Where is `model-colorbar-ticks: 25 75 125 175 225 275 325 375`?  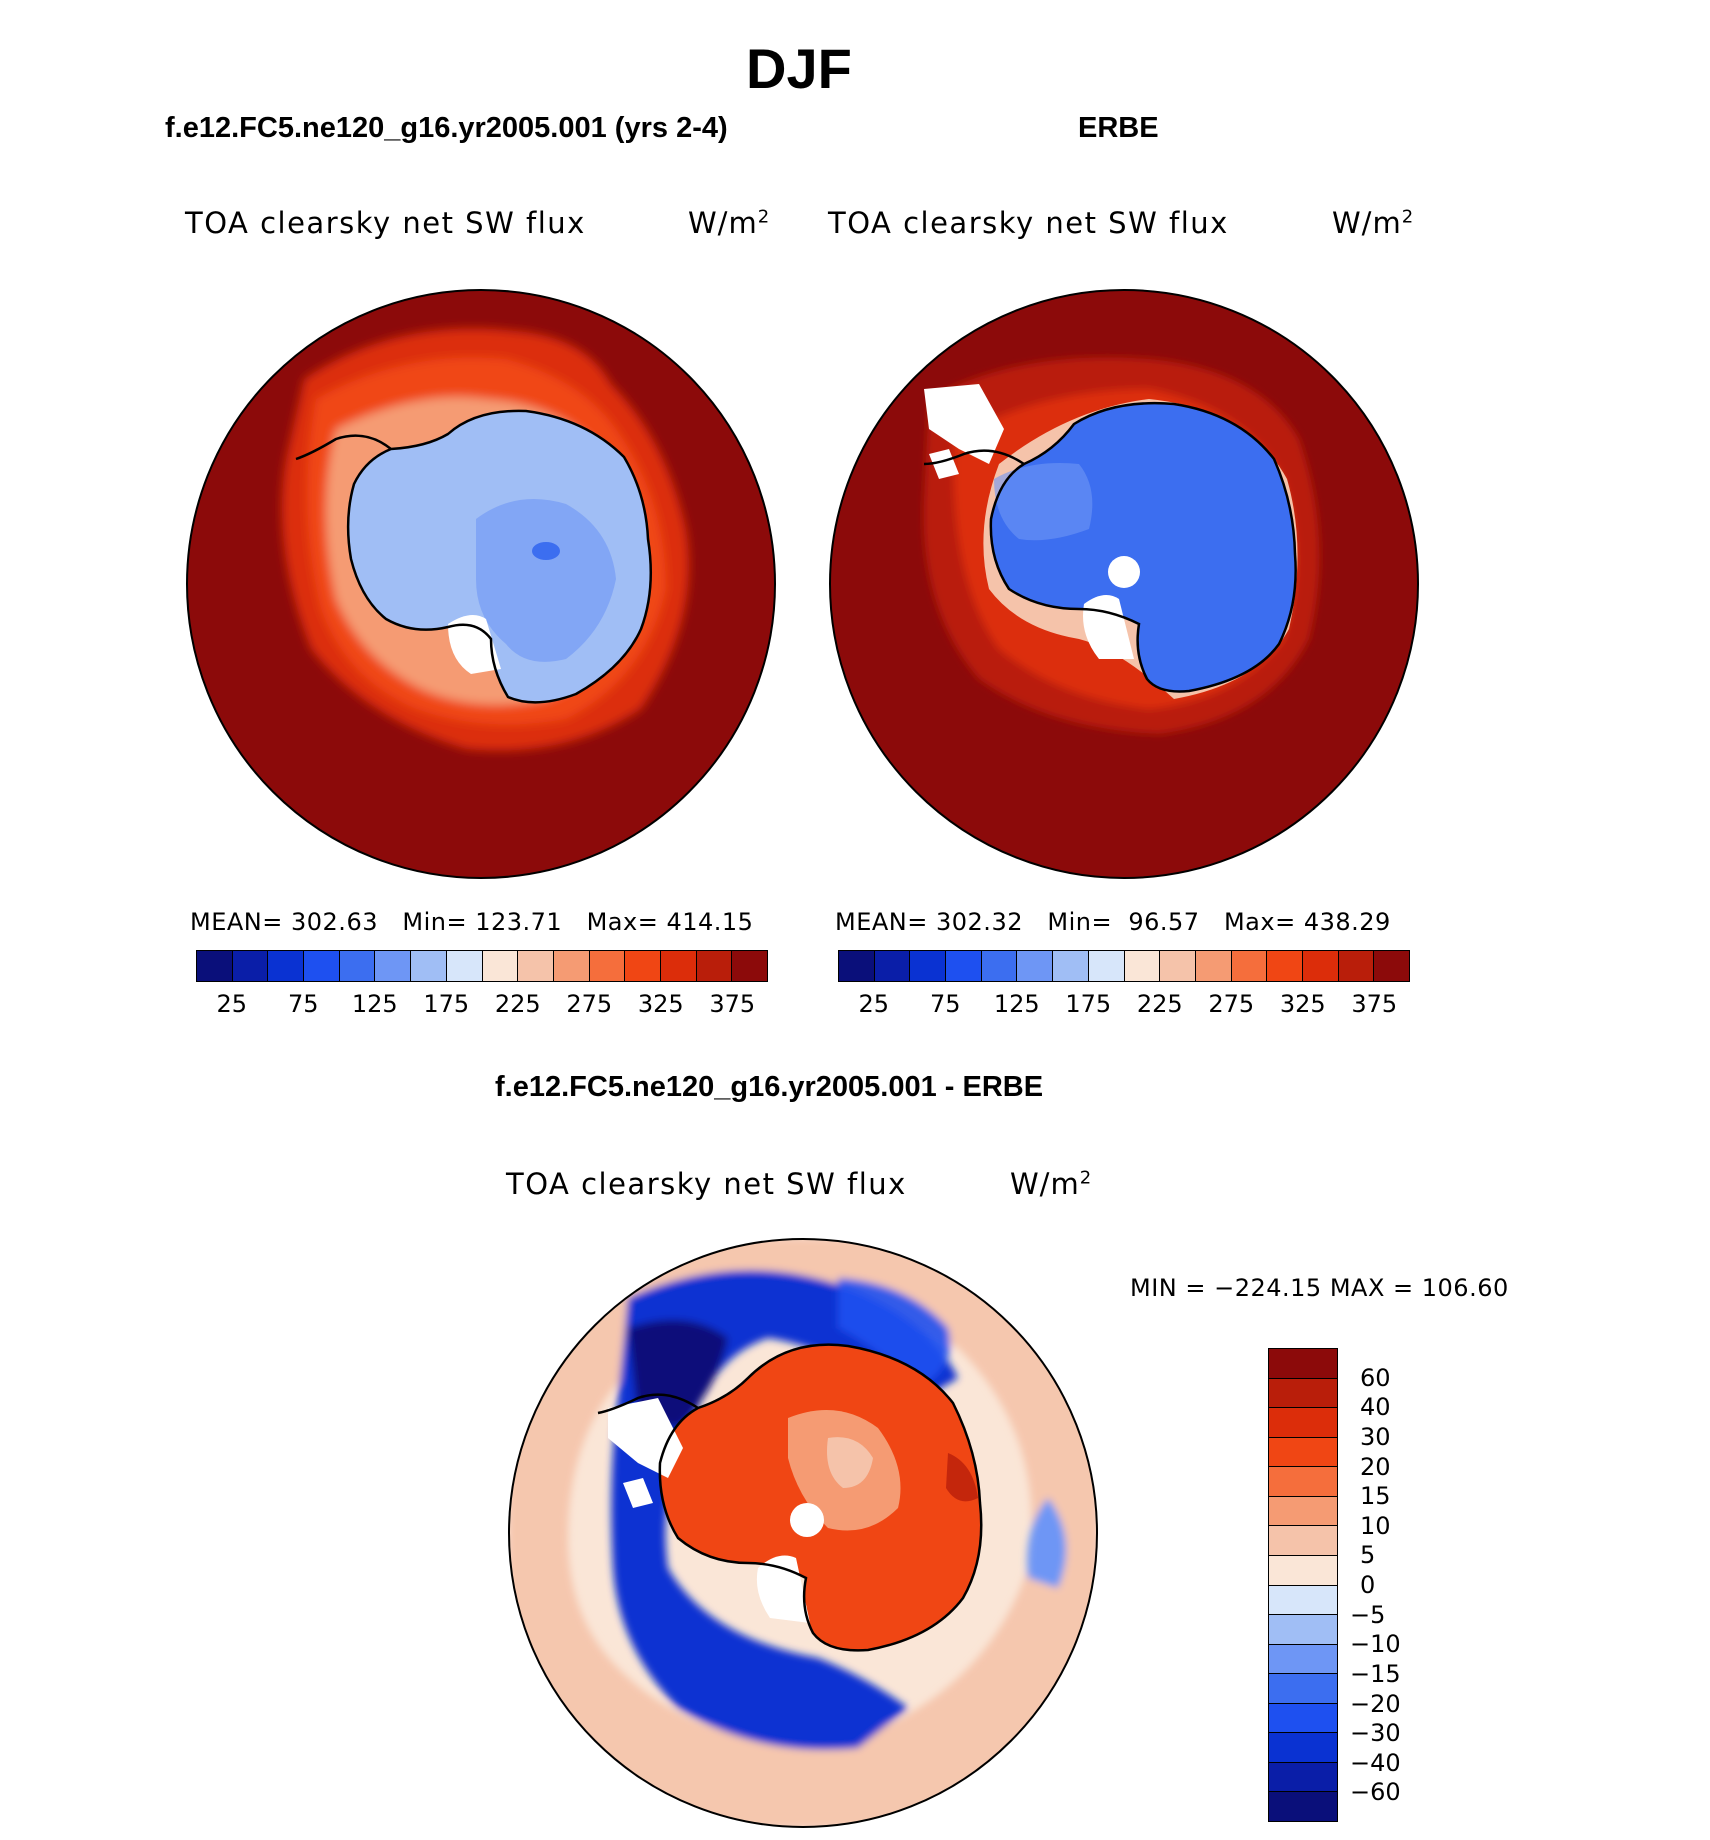 model-colorbar-ticks: 25 75 125 175 225 275 325 375 is located at coordinates (482, 1005).